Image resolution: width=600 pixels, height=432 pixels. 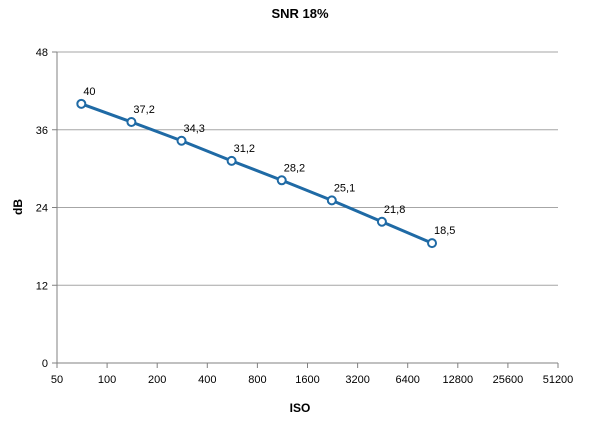 What do you see at coordinates (57, 380) in the screenshot?
I see `x-tick-label: 50` at bounding box center [57, 380].